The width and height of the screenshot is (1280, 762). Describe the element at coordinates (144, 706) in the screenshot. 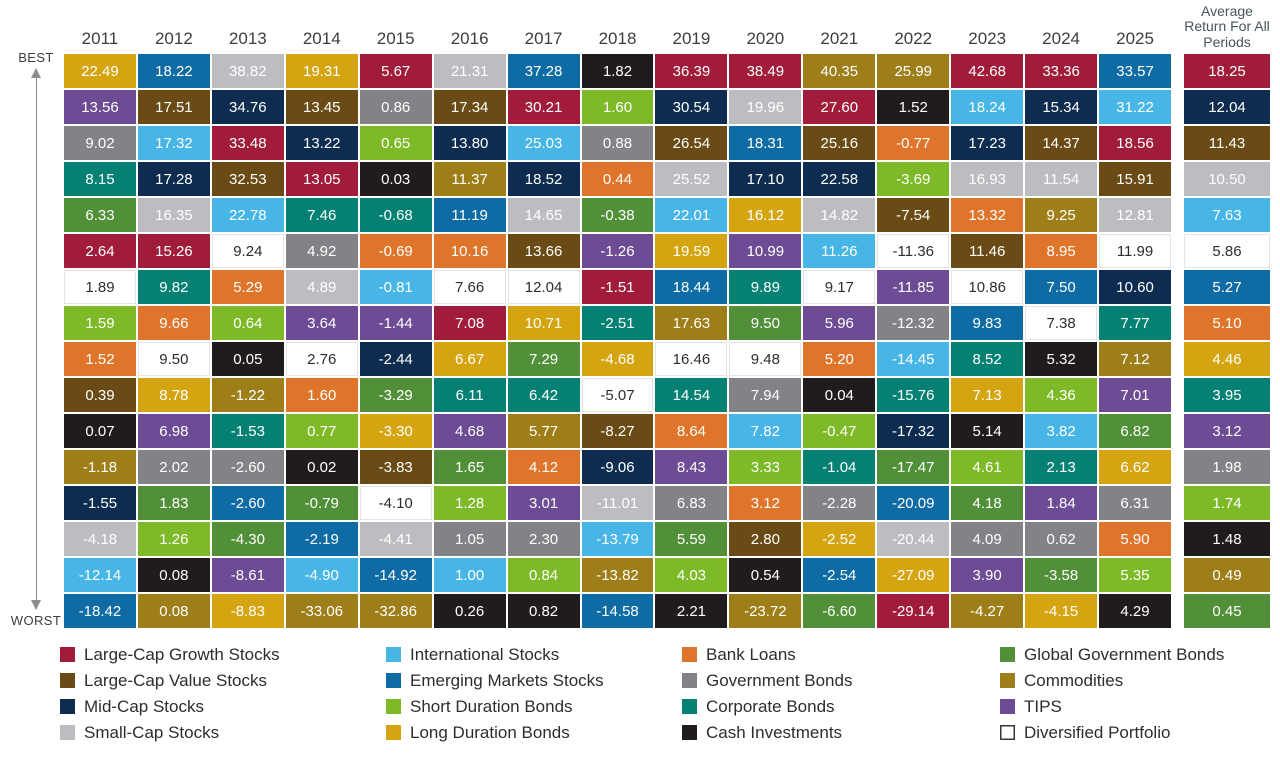

I see `legend-label: Mid-Cap Stocks` at that location.